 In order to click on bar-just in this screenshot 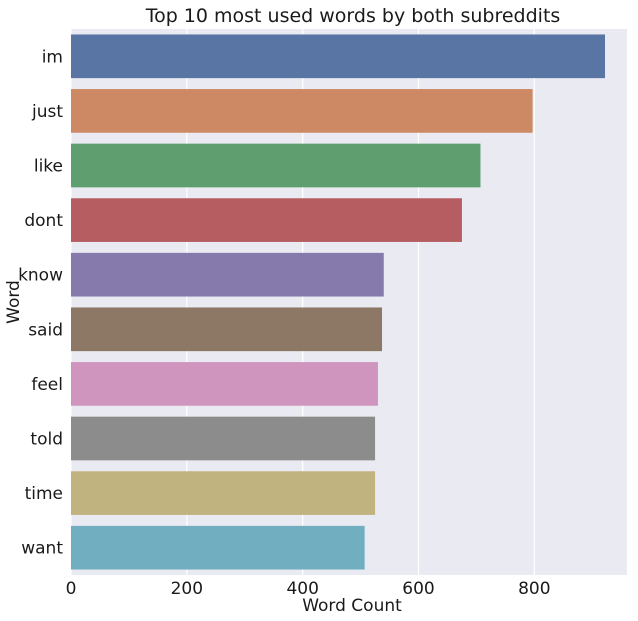, I will do `click(302, 111)`.